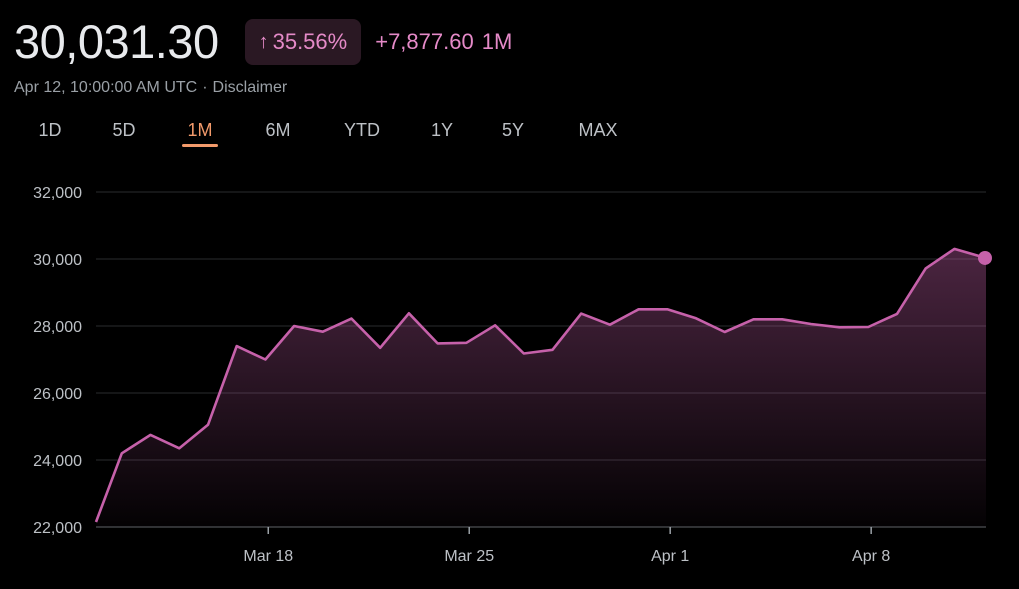 This screenshot has width=1019, height=589. I want to click on latest-price-marker, so click(985, 257).